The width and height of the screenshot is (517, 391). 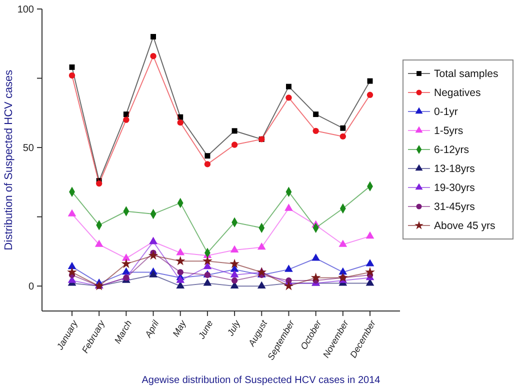 What do you see at coordinates (28, 148) in the screenshot?
I see `y-tick-label: 50` at bounding box center [28, 148].